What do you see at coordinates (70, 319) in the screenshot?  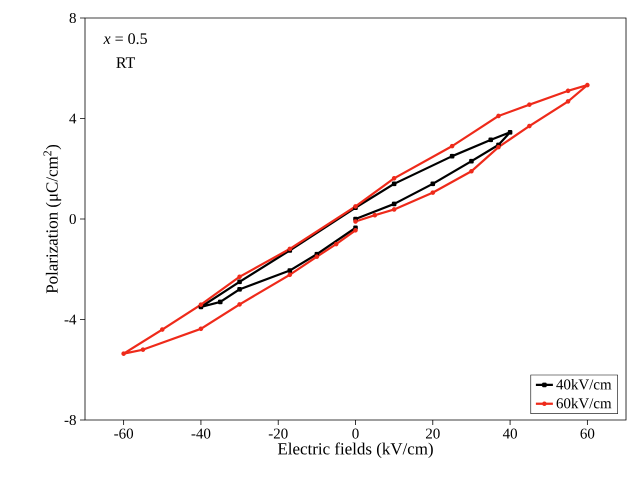 I see `y-tick-label: -4` at bounding box center [70, 319].